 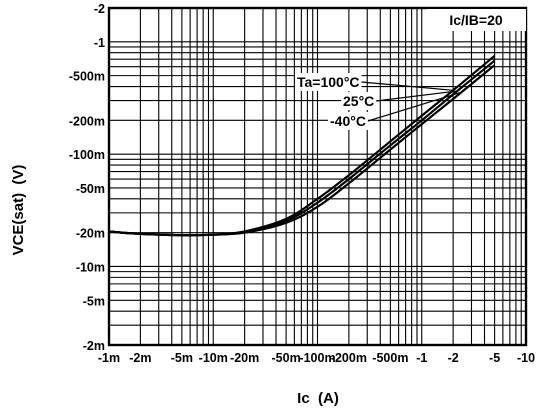 I want to click on y-tick-labels: -2m -5m -10m -20m -50m -100m -200m -500m -1 -2, so click(x=87, y=177).